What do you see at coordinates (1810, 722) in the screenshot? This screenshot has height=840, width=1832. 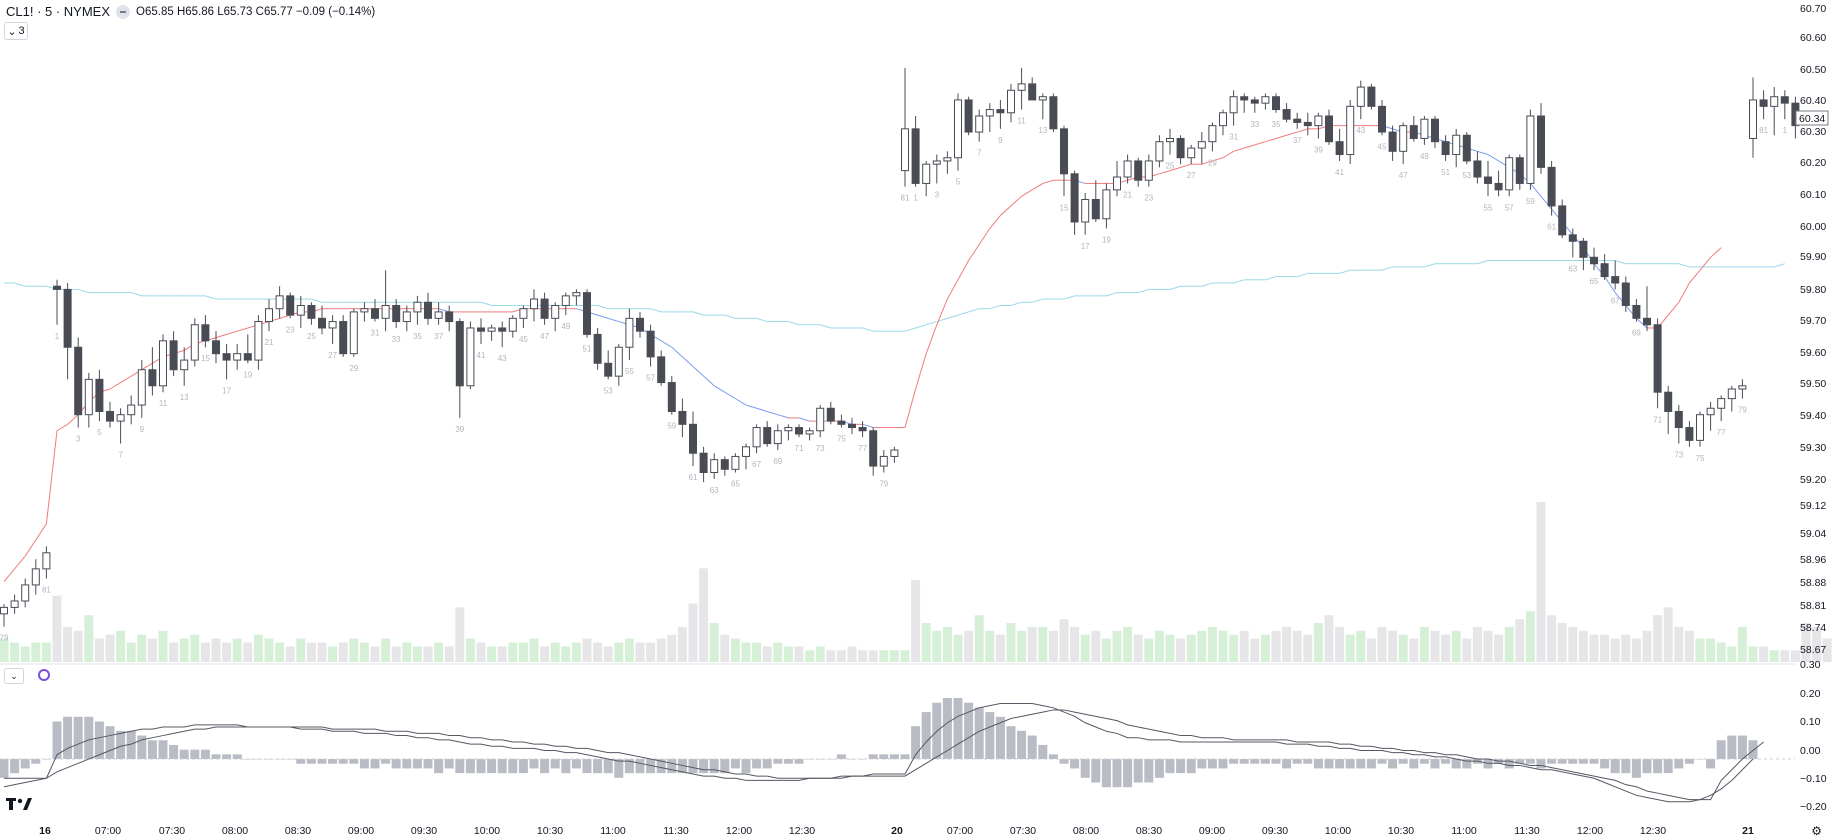 I see `macd-axis-label: 0.10` at bounding box center [1810, 722].